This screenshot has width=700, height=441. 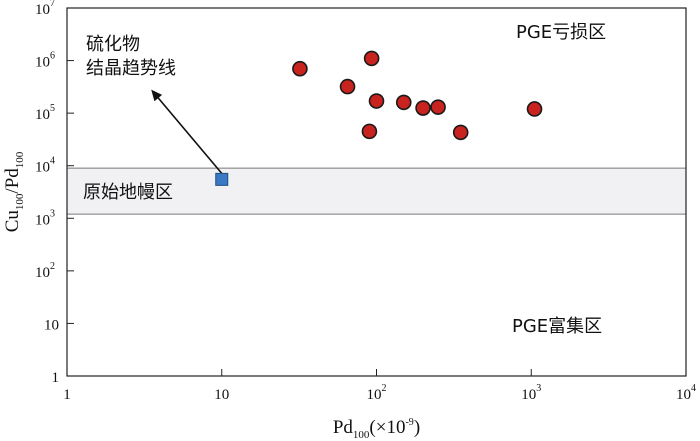 I want to click on trend-arrow-shaft, so click(x=190, y=135).